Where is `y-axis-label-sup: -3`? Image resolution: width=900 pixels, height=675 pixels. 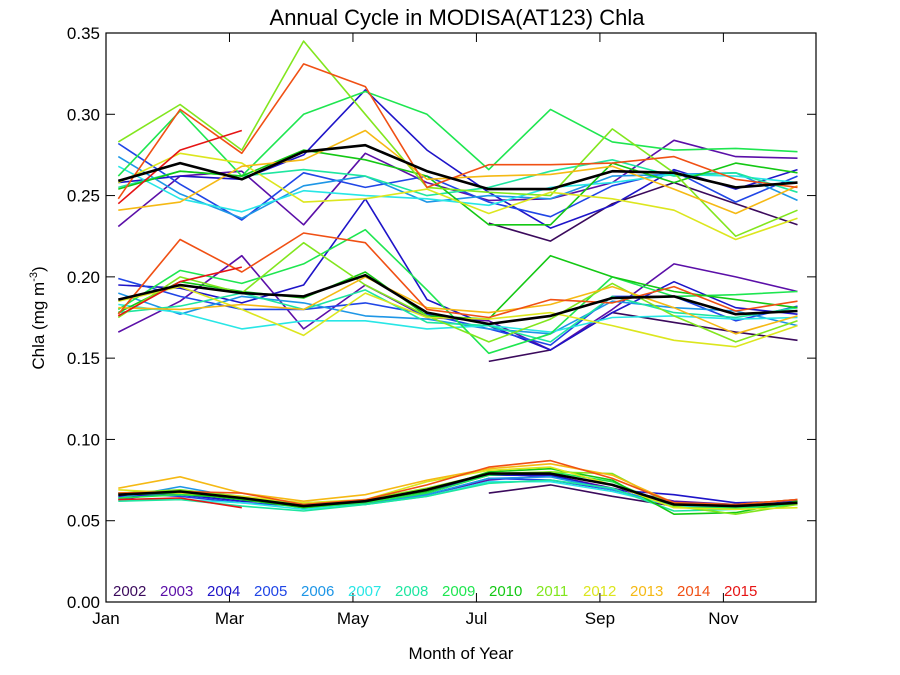 y-axis-label-sup: -3 is located at coordinates (34, 277).